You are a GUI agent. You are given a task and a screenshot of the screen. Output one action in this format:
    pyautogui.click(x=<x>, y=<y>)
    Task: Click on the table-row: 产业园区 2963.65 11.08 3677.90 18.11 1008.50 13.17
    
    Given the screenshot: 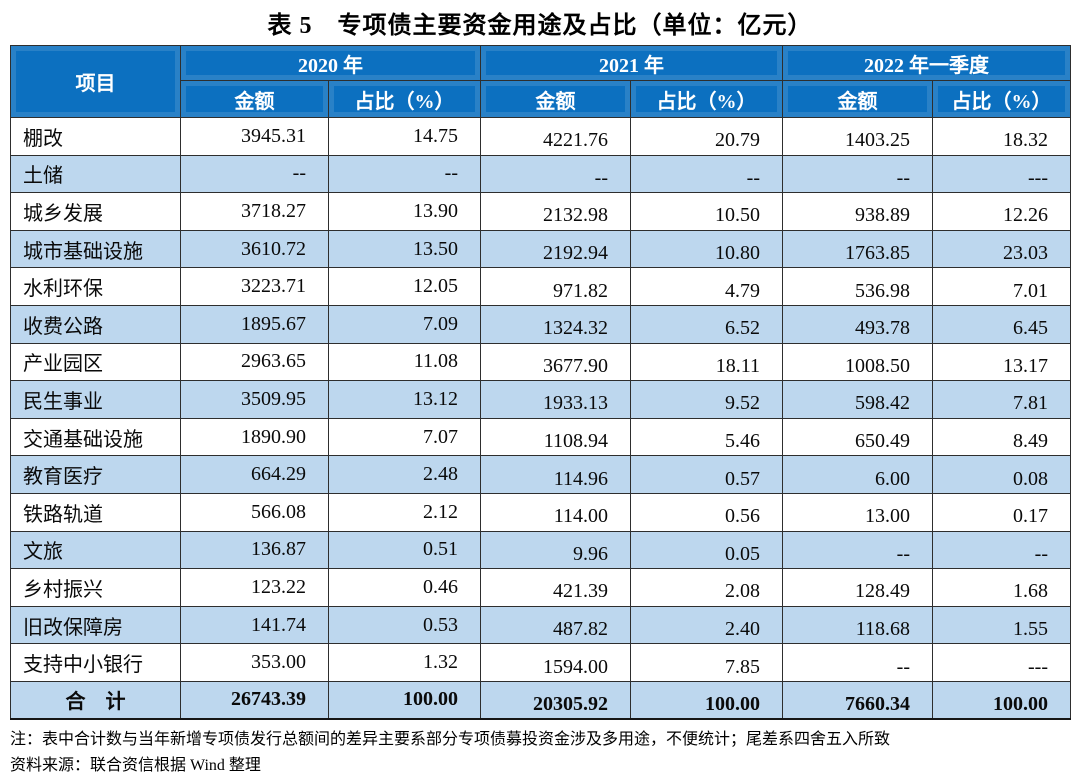 What is the action you would take?
    pyautogui.click(x=540, y=362)
    